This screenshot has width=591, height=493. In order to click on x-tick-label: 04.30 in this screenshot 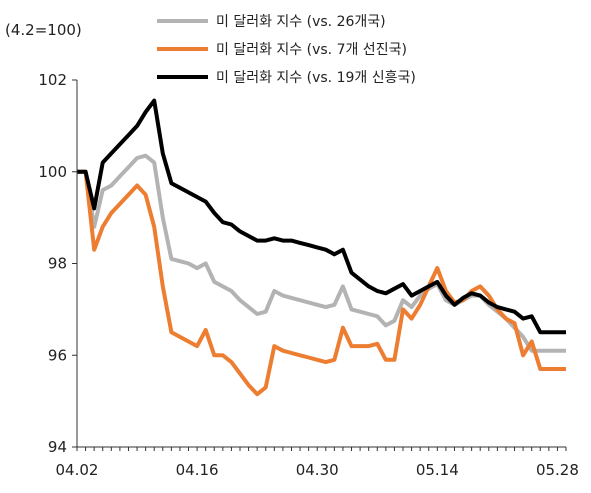, I will do `click(317, 470)`.